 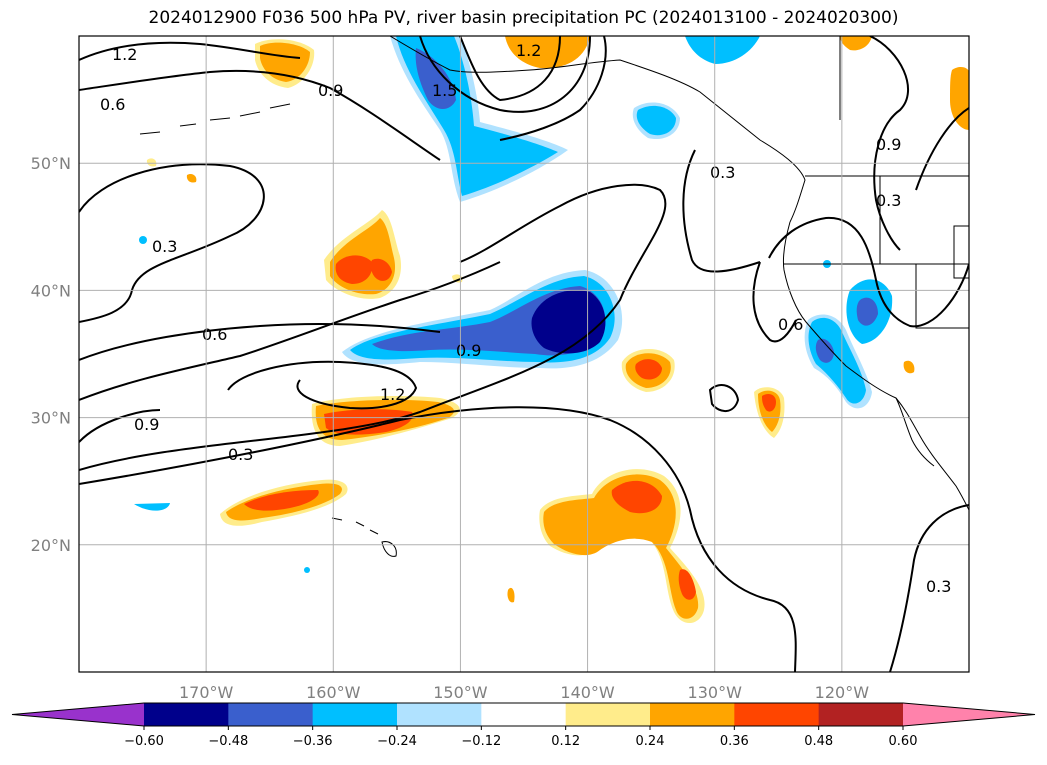 I want to click on borders, so click(x=876, y=182).